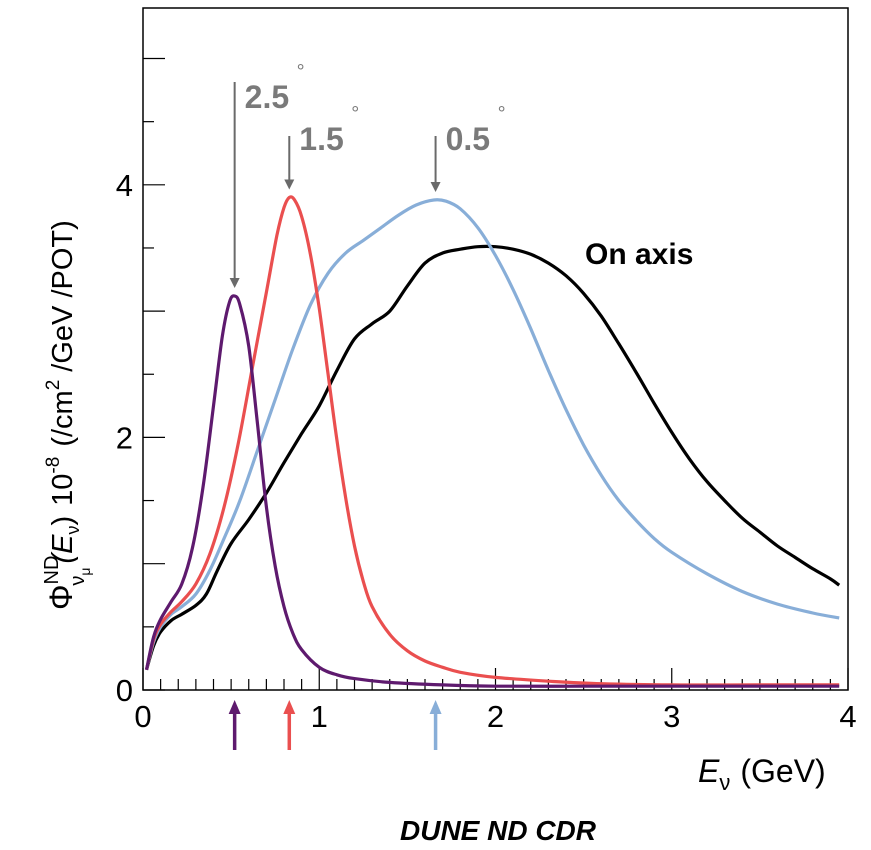 The width and height of the screenshot is (871, 850). Describe the element at coordinates (639, 254) in the screenshot. I see `series-label-on-axis: On axis` at that location.